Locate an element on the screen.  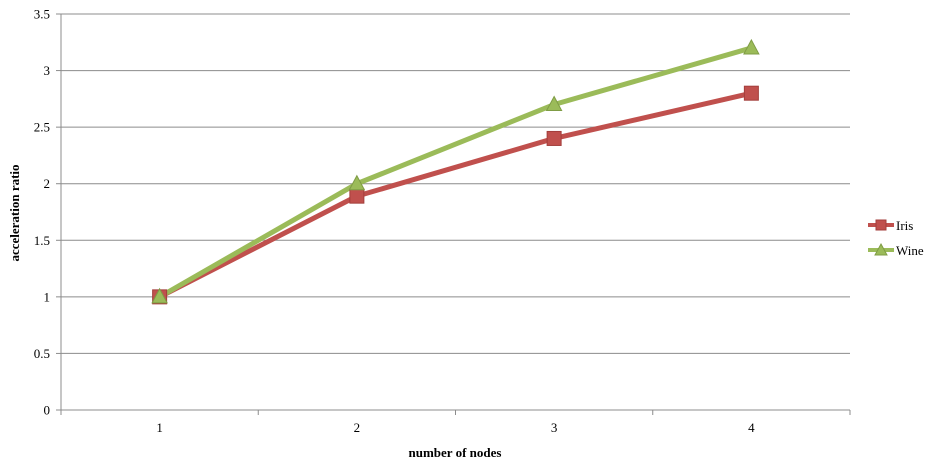
y-axis-title: acceleration ratio is located at coordinates (14, 212).